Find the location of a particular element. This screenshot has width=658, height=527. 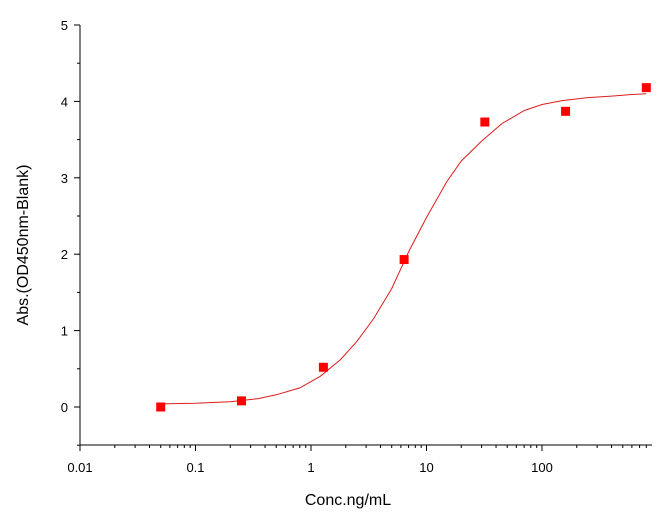

y-ticks: 0 1 2 3 4 5 is located at coordinates (70, 232).